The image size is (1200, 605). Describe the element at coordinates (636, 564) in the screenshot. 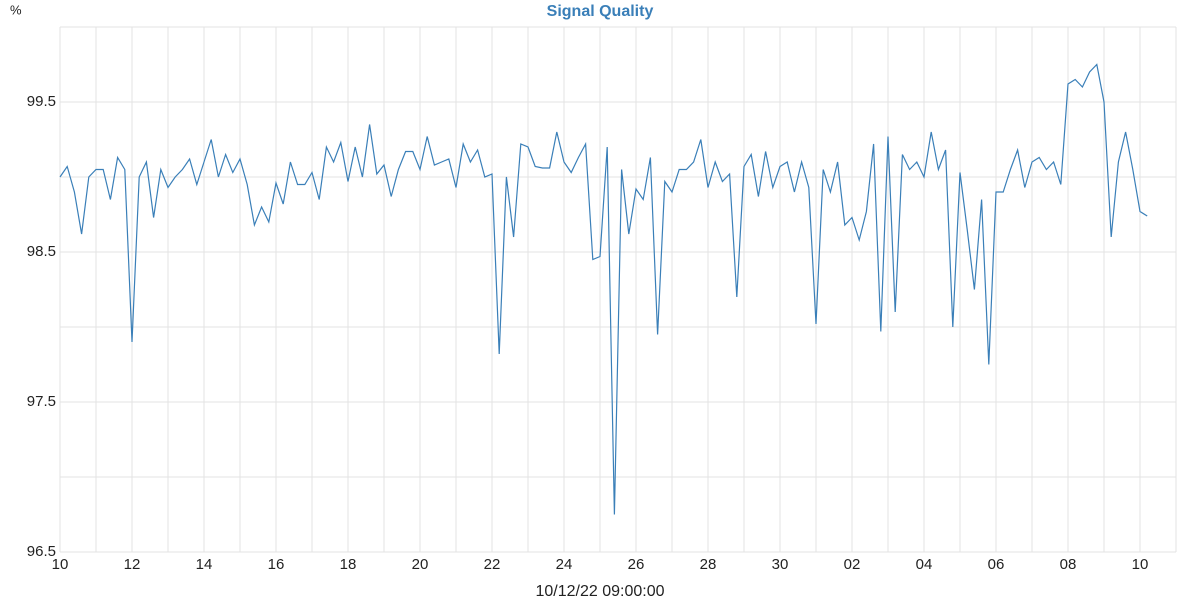

I see `x-tick-label: 26` at that location.